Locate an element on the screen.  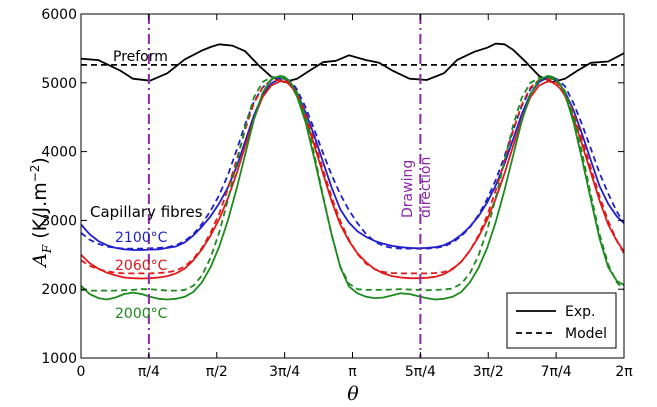
legend-box is located at coordinates (561, 320).